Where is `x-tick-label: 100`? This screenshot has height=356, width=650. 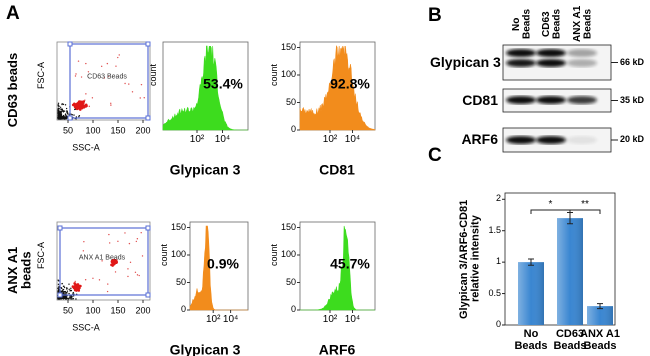 x-tick-label: 100 is located at coordinates (93, 130).